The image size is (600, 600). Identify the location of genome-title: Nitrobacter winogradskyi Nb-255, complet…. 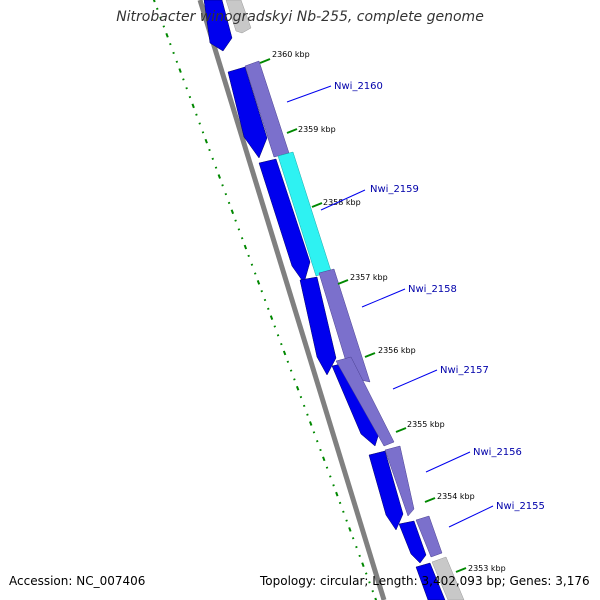
(300, 17).